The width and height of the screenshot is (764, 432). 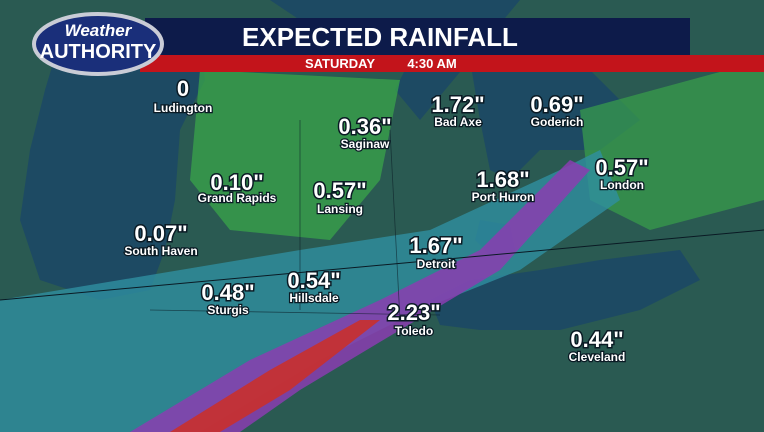 What do you see at coordinates (275, 376) in the screenshot?
I see `rain-very-heavy` at bounding box center [275, 376].